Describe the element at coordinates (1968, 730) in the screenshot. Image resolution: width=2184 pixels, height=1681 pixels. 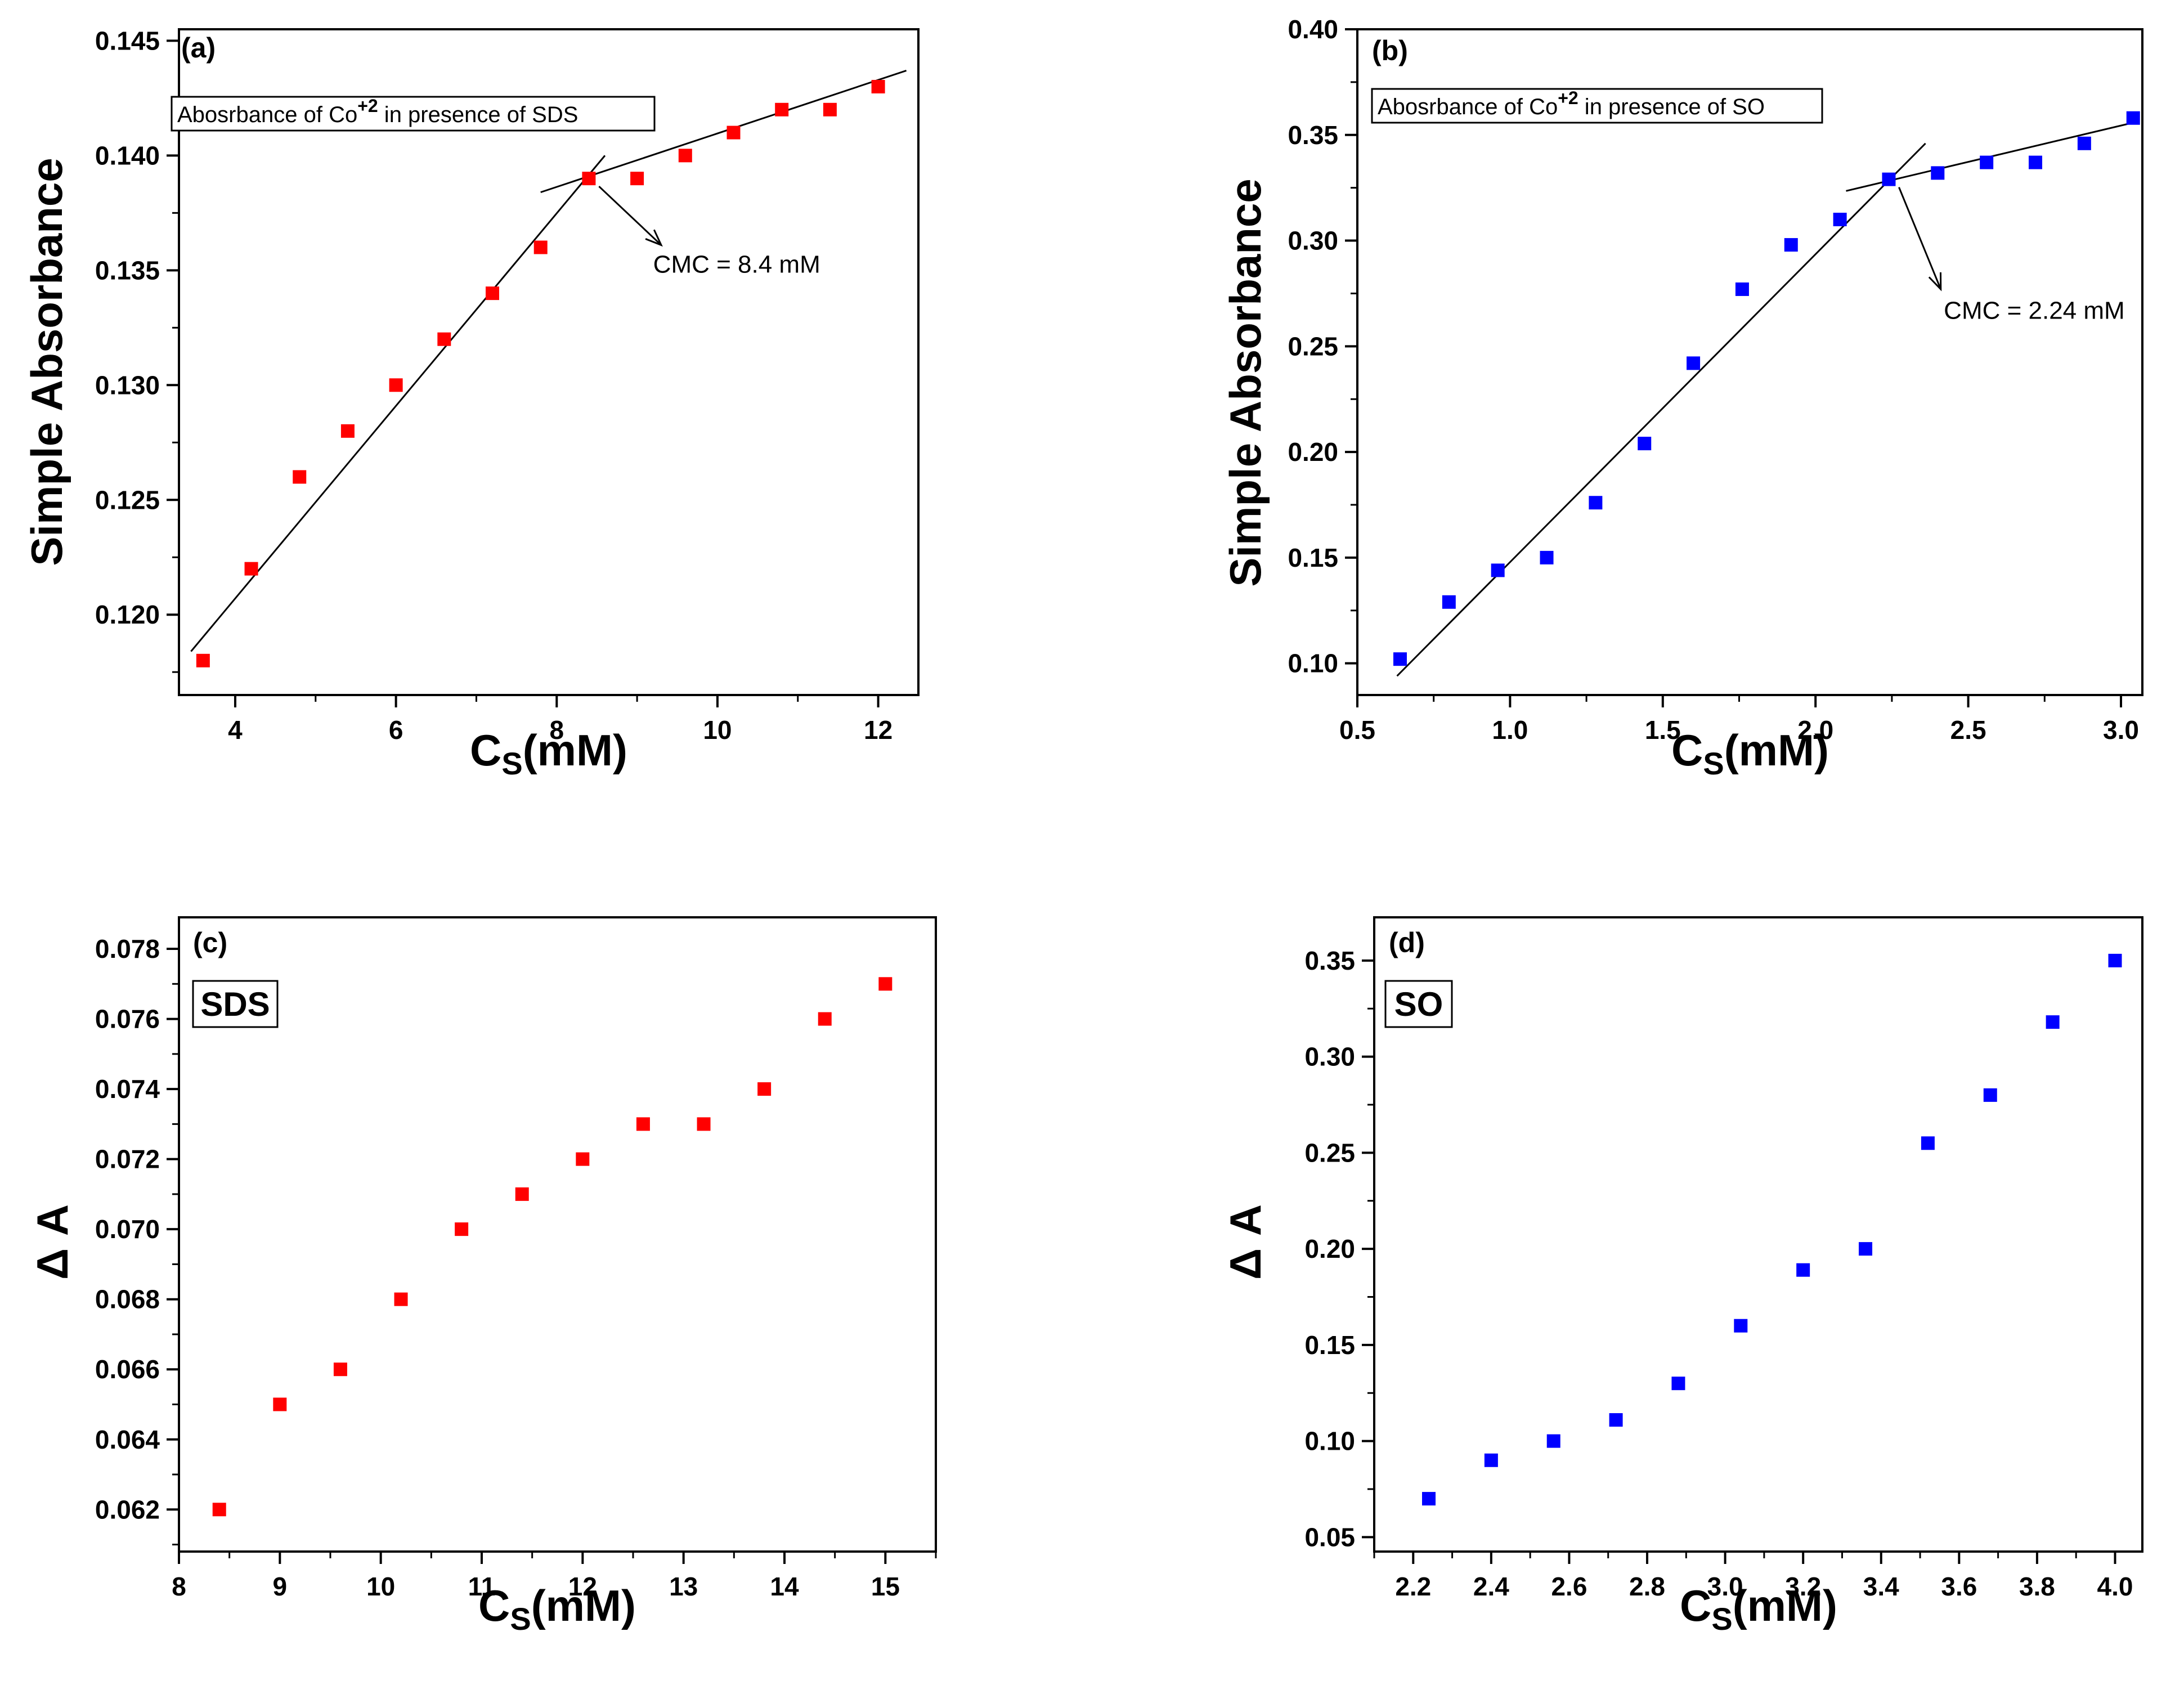
I see `x-tick-label: 2.5` at that location.